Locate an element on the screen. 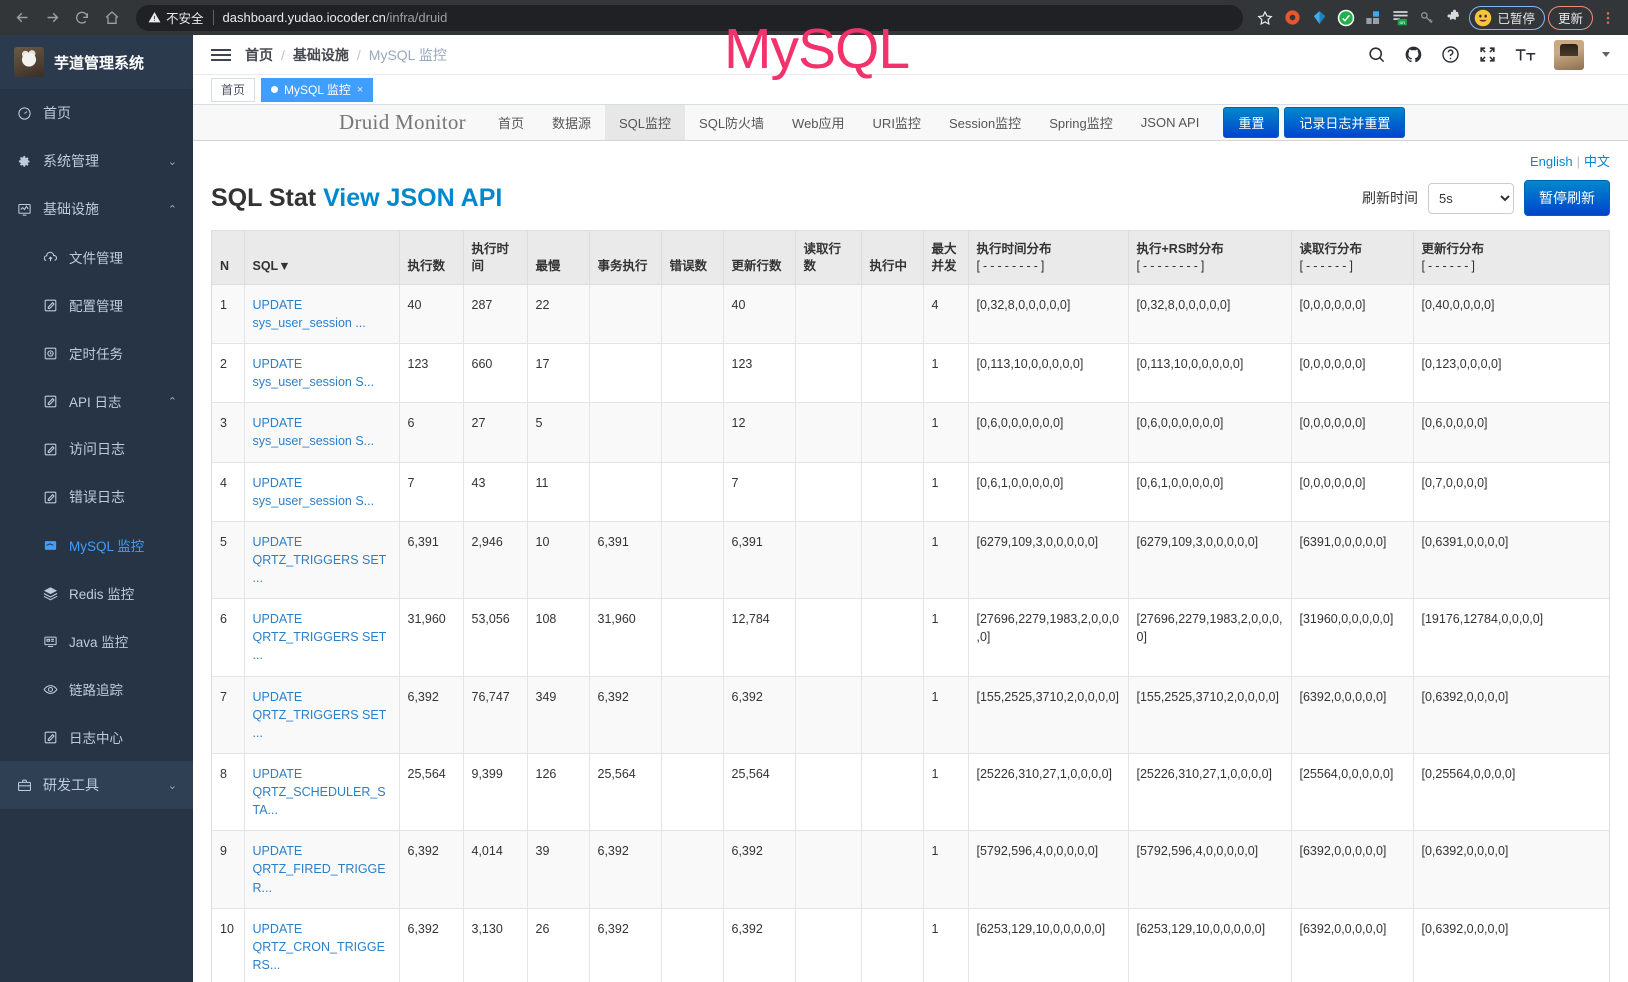 Image resolution: width=1628 pixels, height=982 pixels. refresh-controls: 刷新时间 5s10s20s30s1m5m 暂停刷新 is located at coordinates (1486, 198).